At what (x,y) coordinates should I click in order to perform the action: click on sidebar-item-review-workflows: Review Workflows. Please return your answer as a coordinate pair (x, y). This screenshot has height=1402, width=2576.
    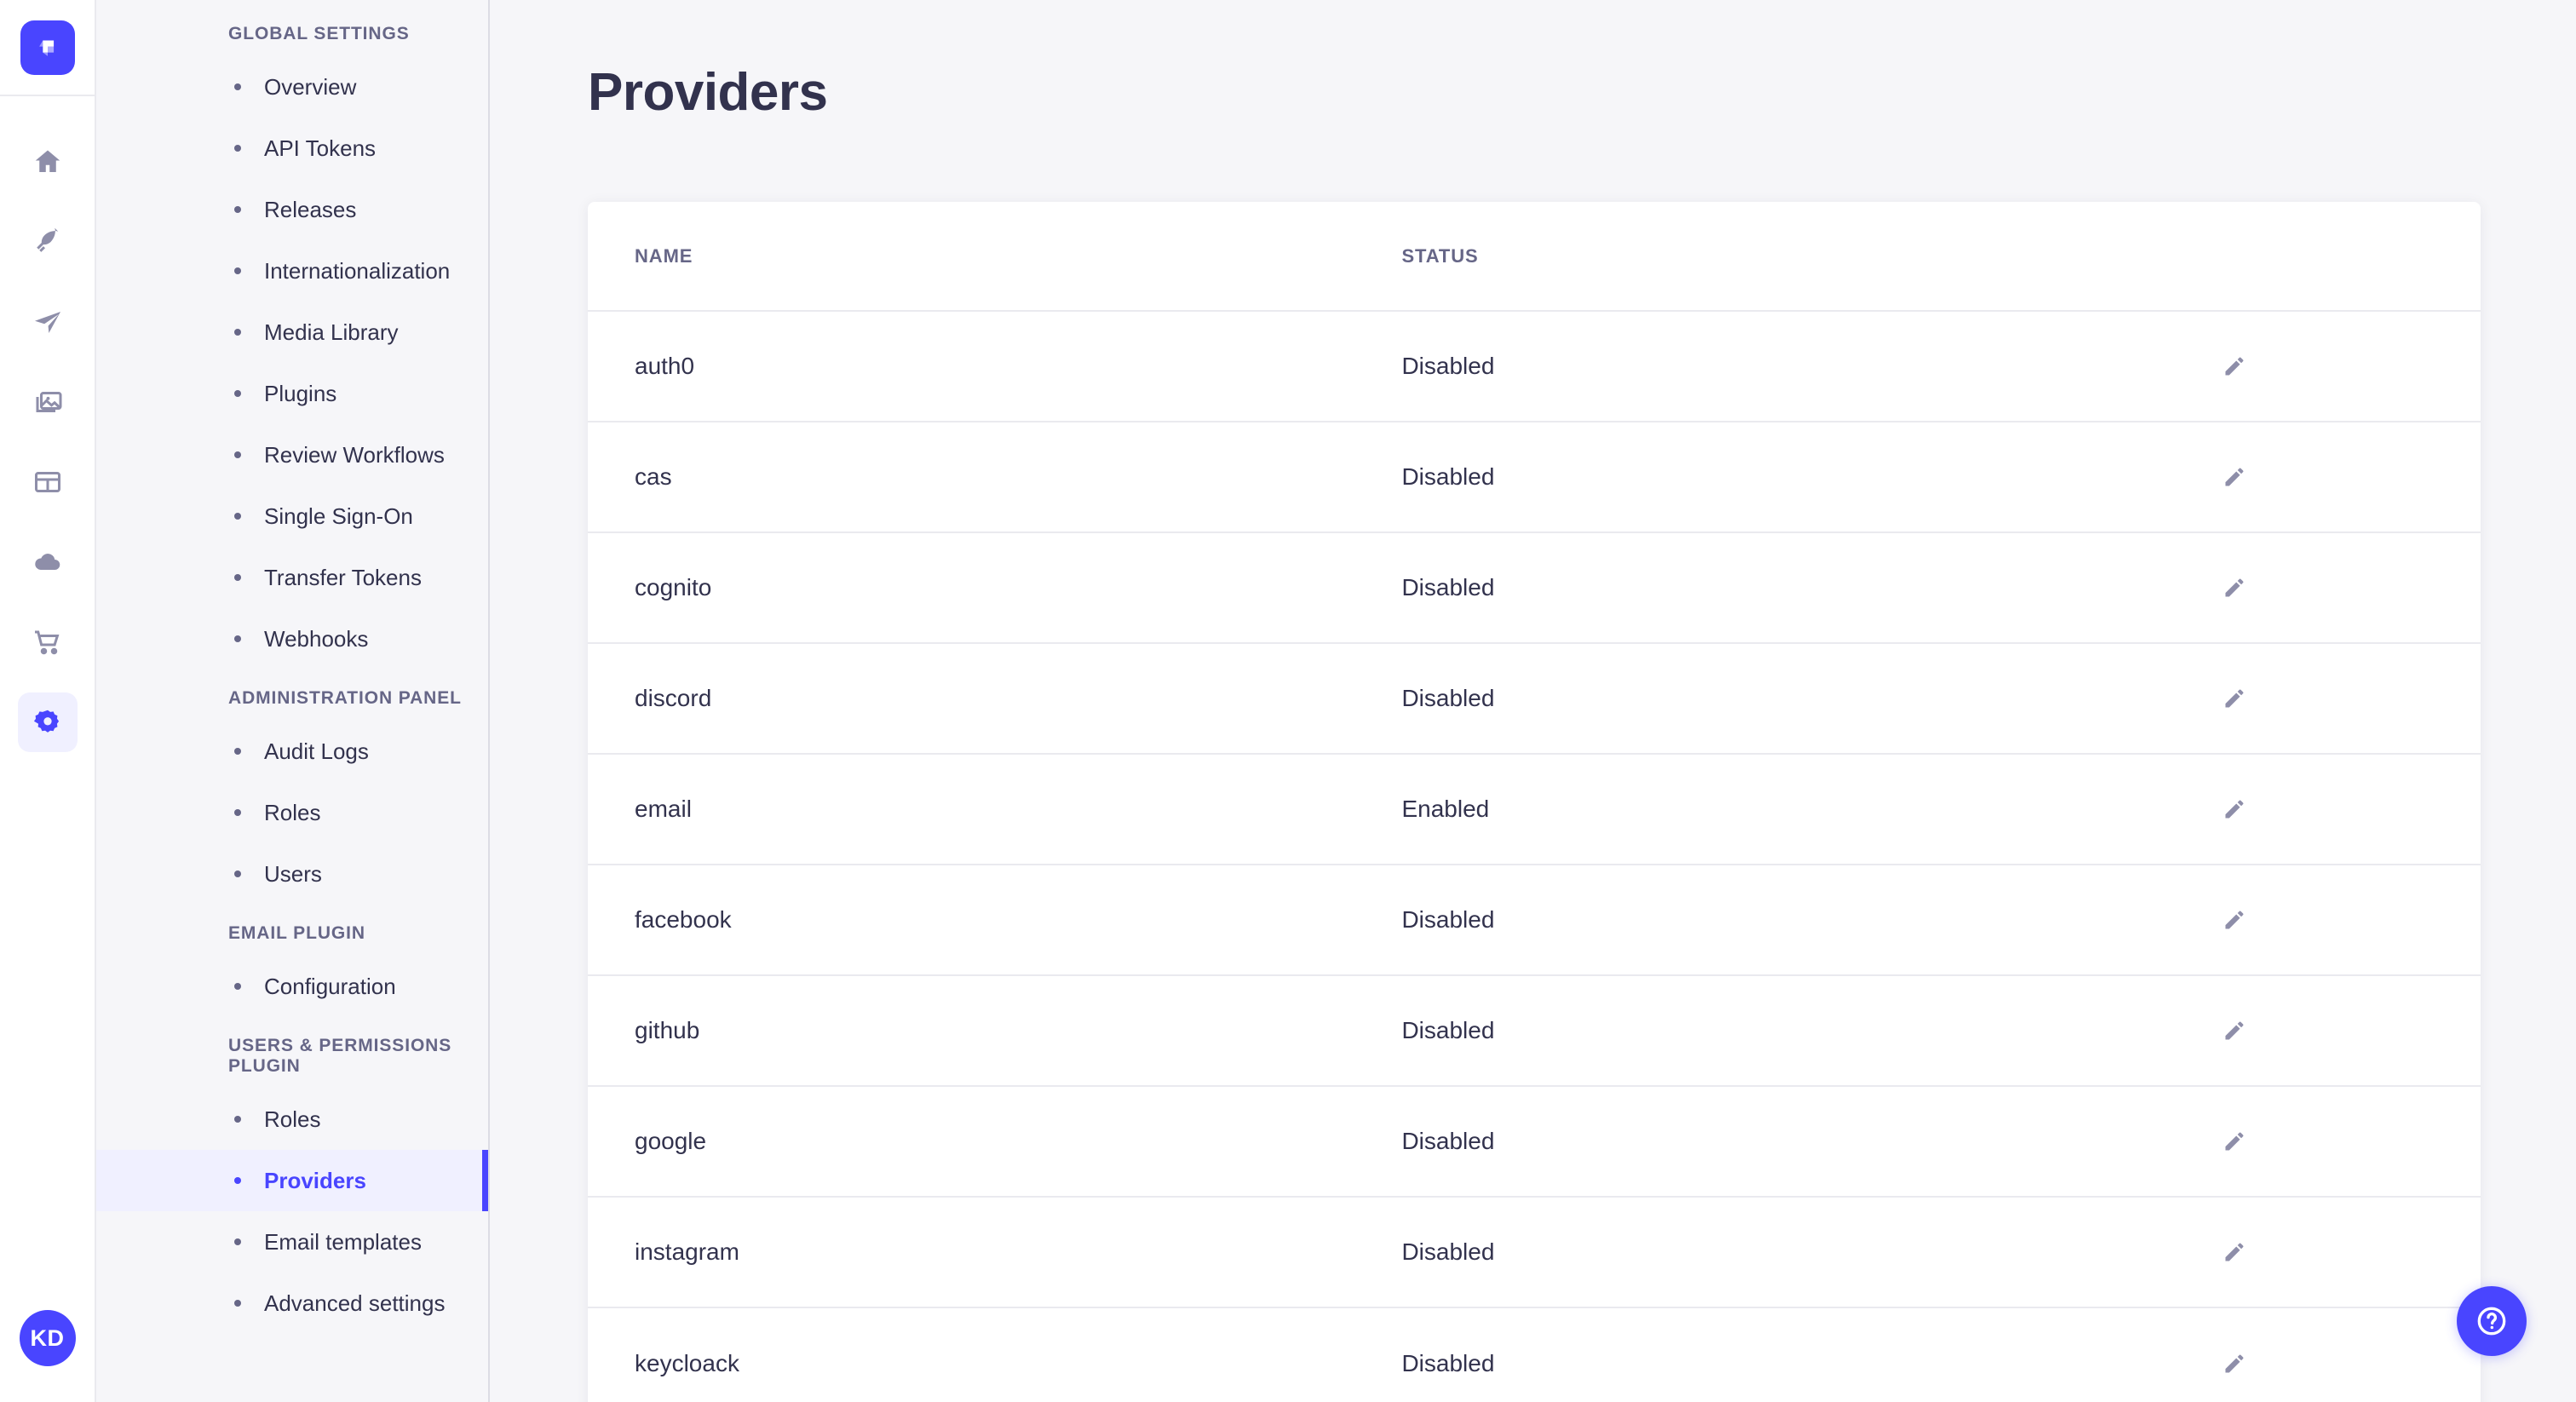
    Looking at the image, I should click on (292, 455).